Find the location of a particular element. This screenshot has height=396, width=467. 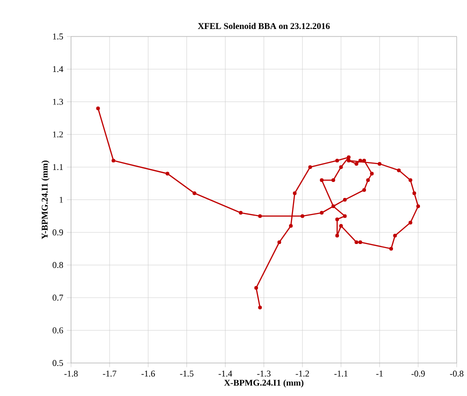

y-tick-label: 1.2 is located at coordinates (58, 135).